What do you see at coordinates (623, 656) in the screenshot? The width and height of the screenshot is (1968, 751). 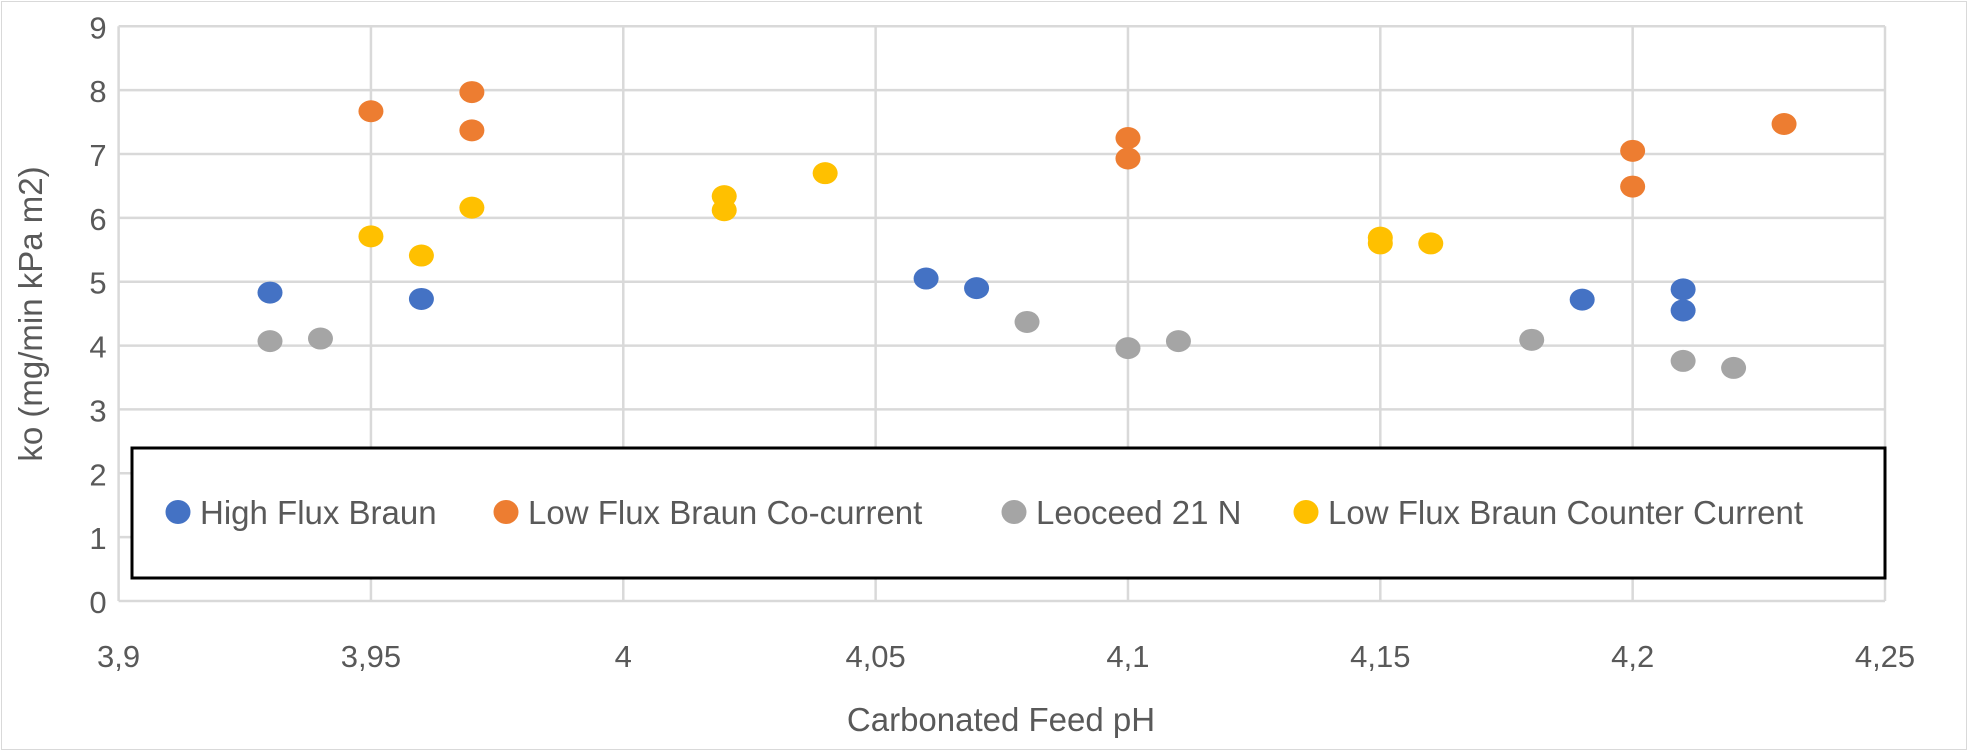 I see `x-tick-label: 4` at bounding box center [623, 656].